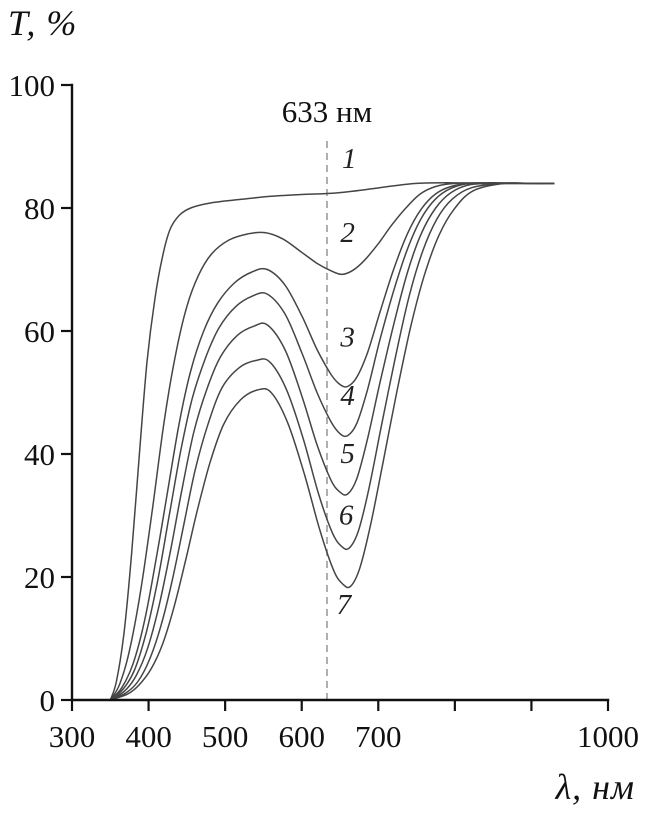 The image size is (649, 813). What do you see at coordinates (595, 787) in the screenshot?
I see `x-axis-title: λ, нм` at bounding box center [595, 787].